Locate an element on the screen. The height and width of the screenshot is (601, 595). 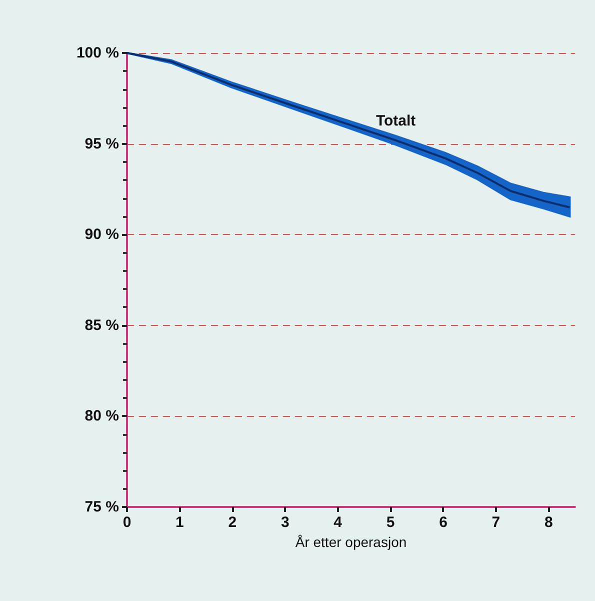
x-tick-label: 1 is located at coordinates (180, 522).